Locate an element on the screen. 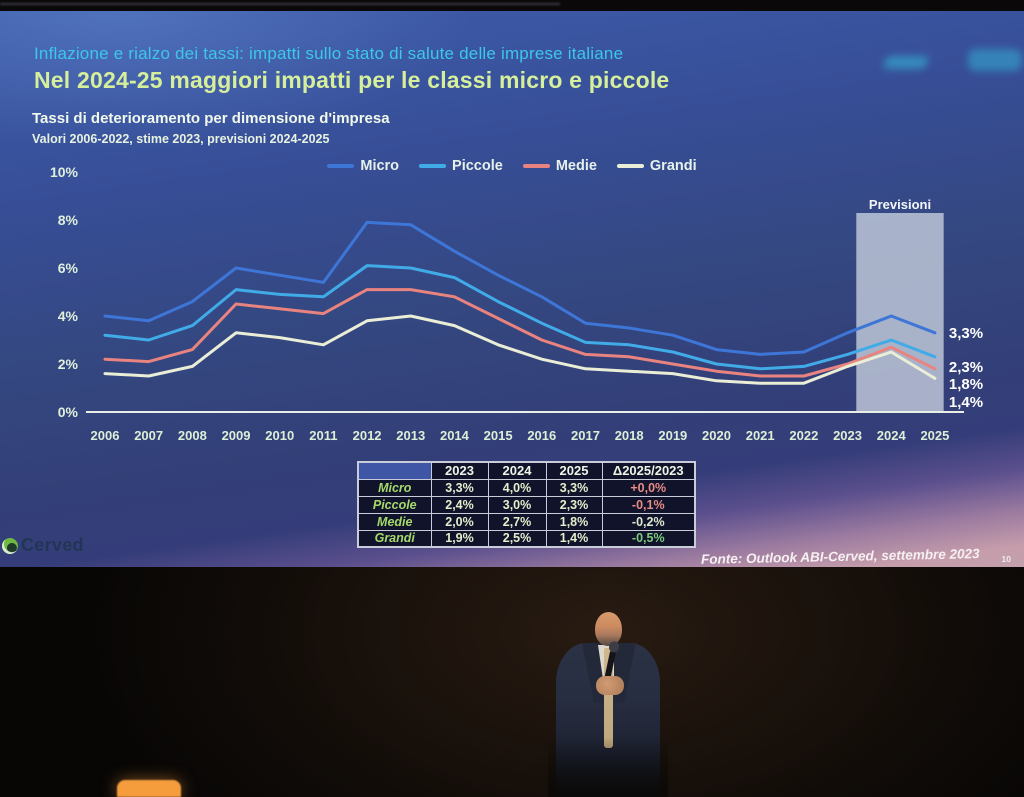  x-tick-label: 2021 is located at coordinates (760, 435).